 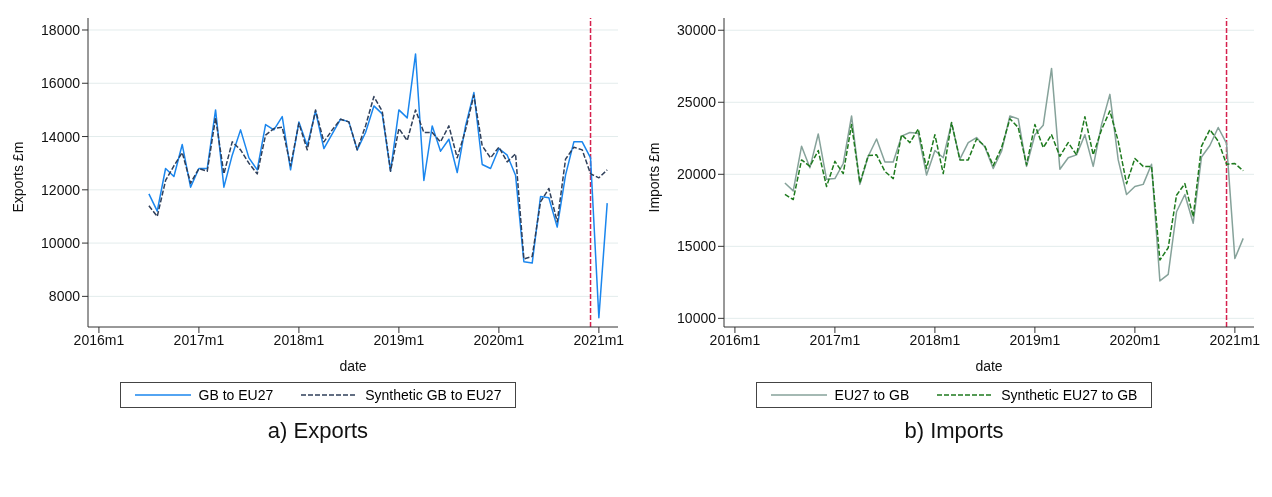 What do you see at coordinates (61, 136) in the screenshot?
I see `y-tick-label: 14000` at bounding box center [61, 136].